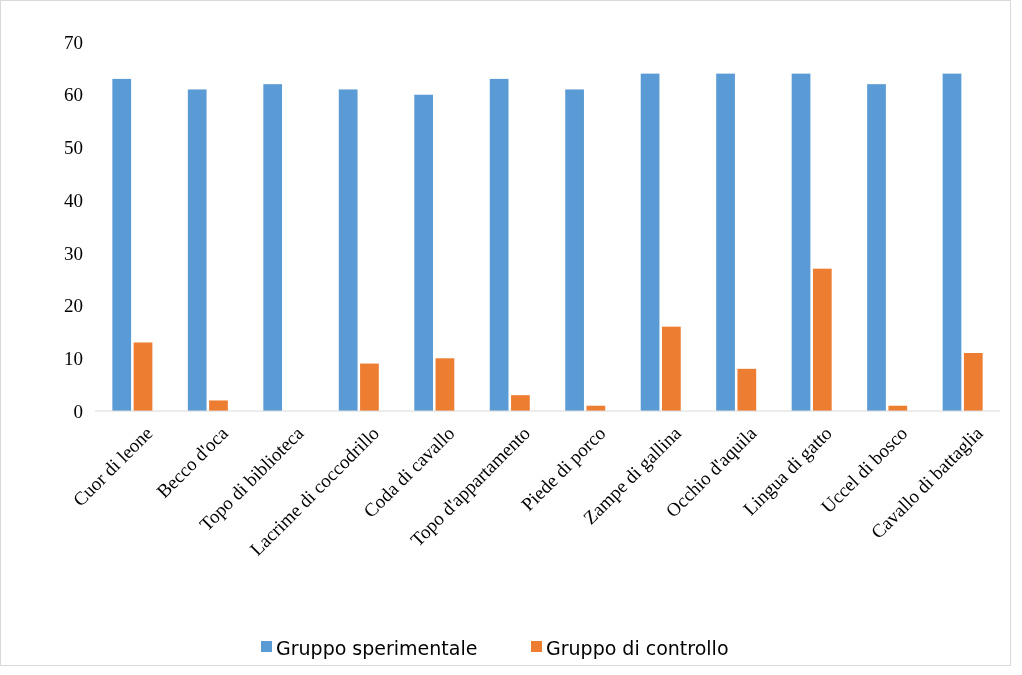 The width and height of the screenshot is (1022, 675). Describe the element at coordinates (78, 411) in the screenshot. I see `y-tick-label: 0` at that location.